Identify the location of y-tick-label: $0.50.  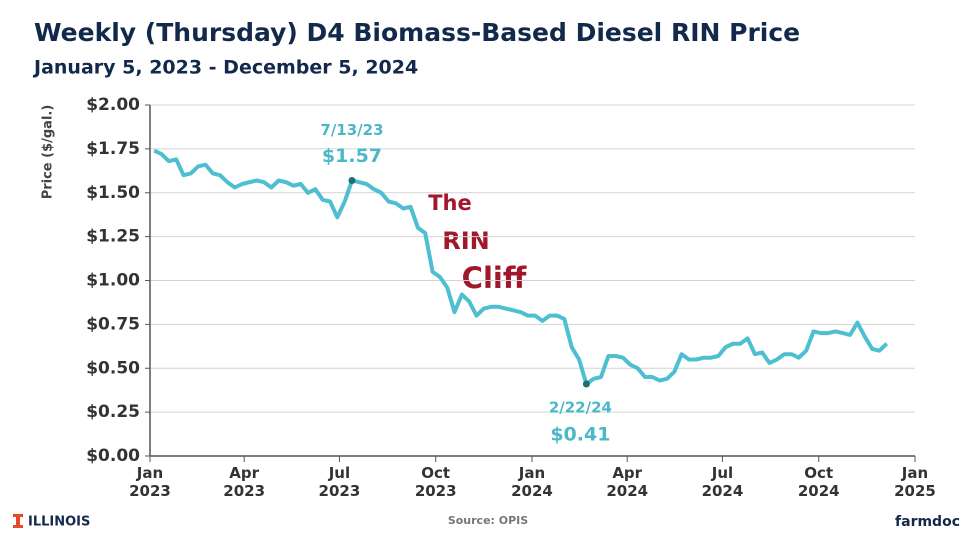
(113, 368).